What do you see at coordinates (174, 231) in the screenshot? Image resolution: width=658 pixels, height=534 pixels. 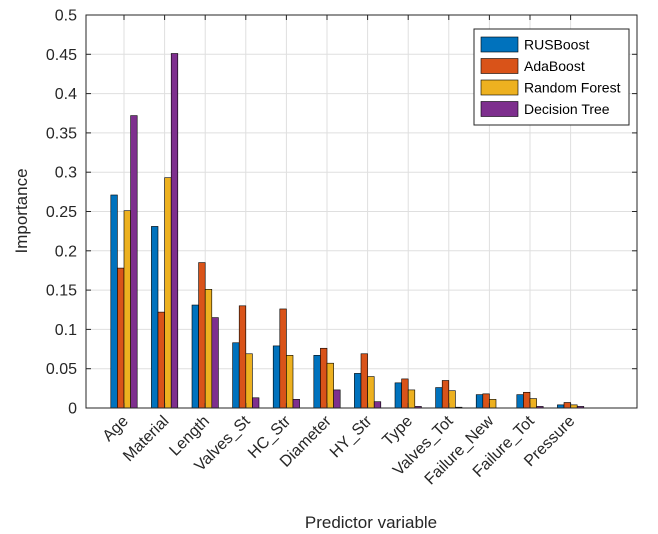 I see `bar-decision-tree-material` at bounding box center [174, 231].